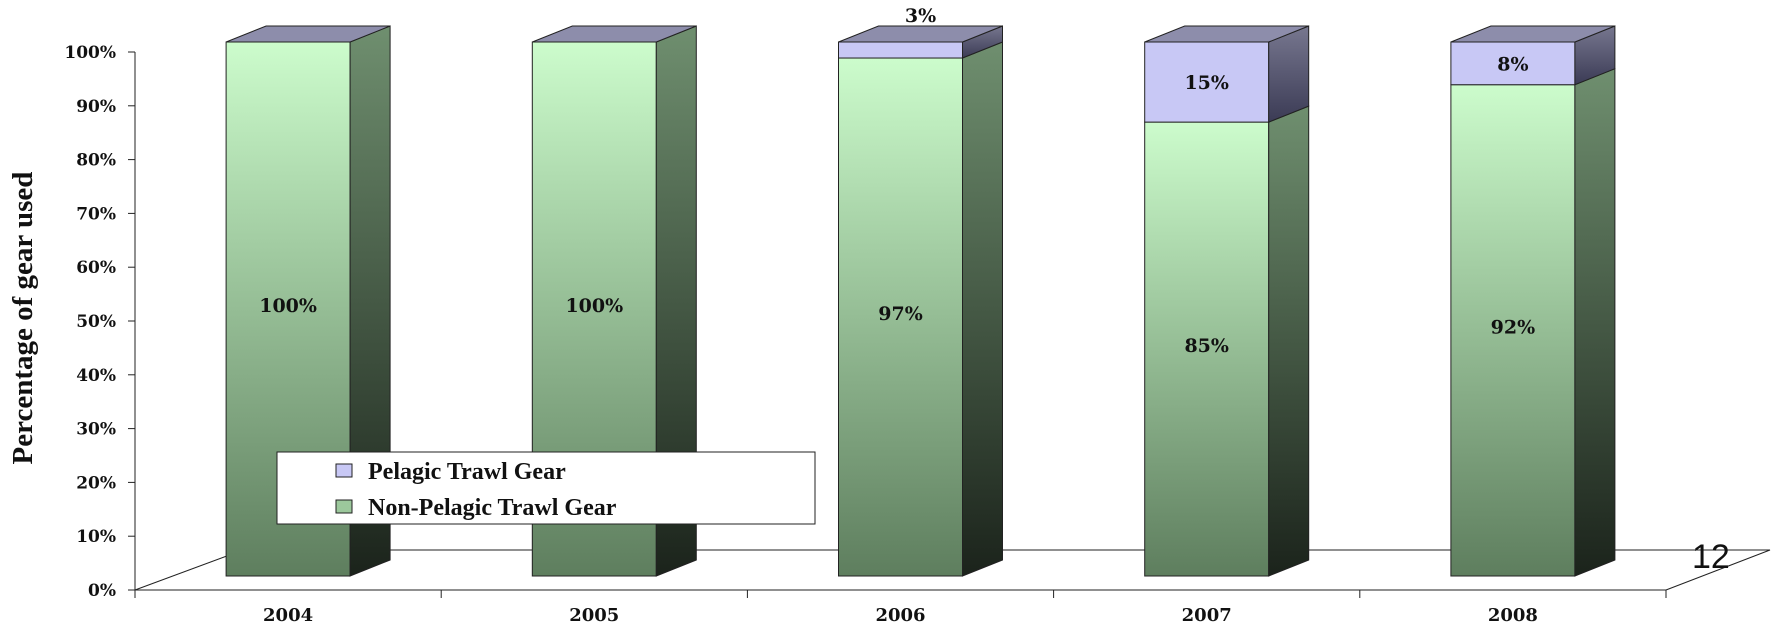 The height and width of the screenshot is (624, 1771). What do you see at coordinates (900, 314) in the screenshot?
I see `data-label-non-pelagic: 97%` at bounding box center [900, 314].